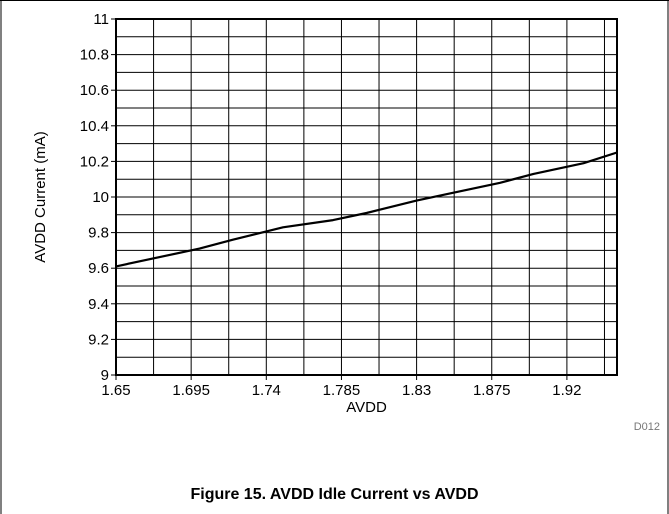 The height and width of the screenshot is (514, 669). I want to click on y-tick-label: 10.2, so click(94, 161).